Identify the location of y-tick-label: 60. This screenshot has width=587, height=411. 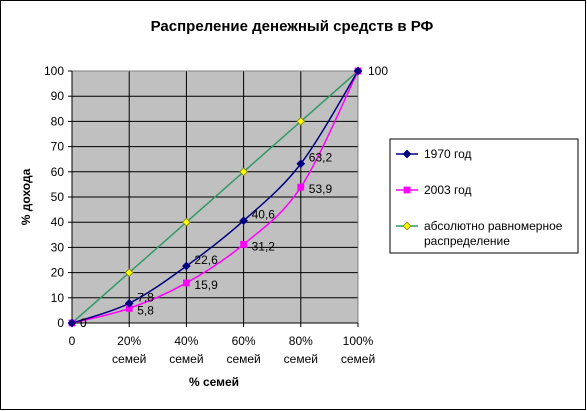
(58, 172).